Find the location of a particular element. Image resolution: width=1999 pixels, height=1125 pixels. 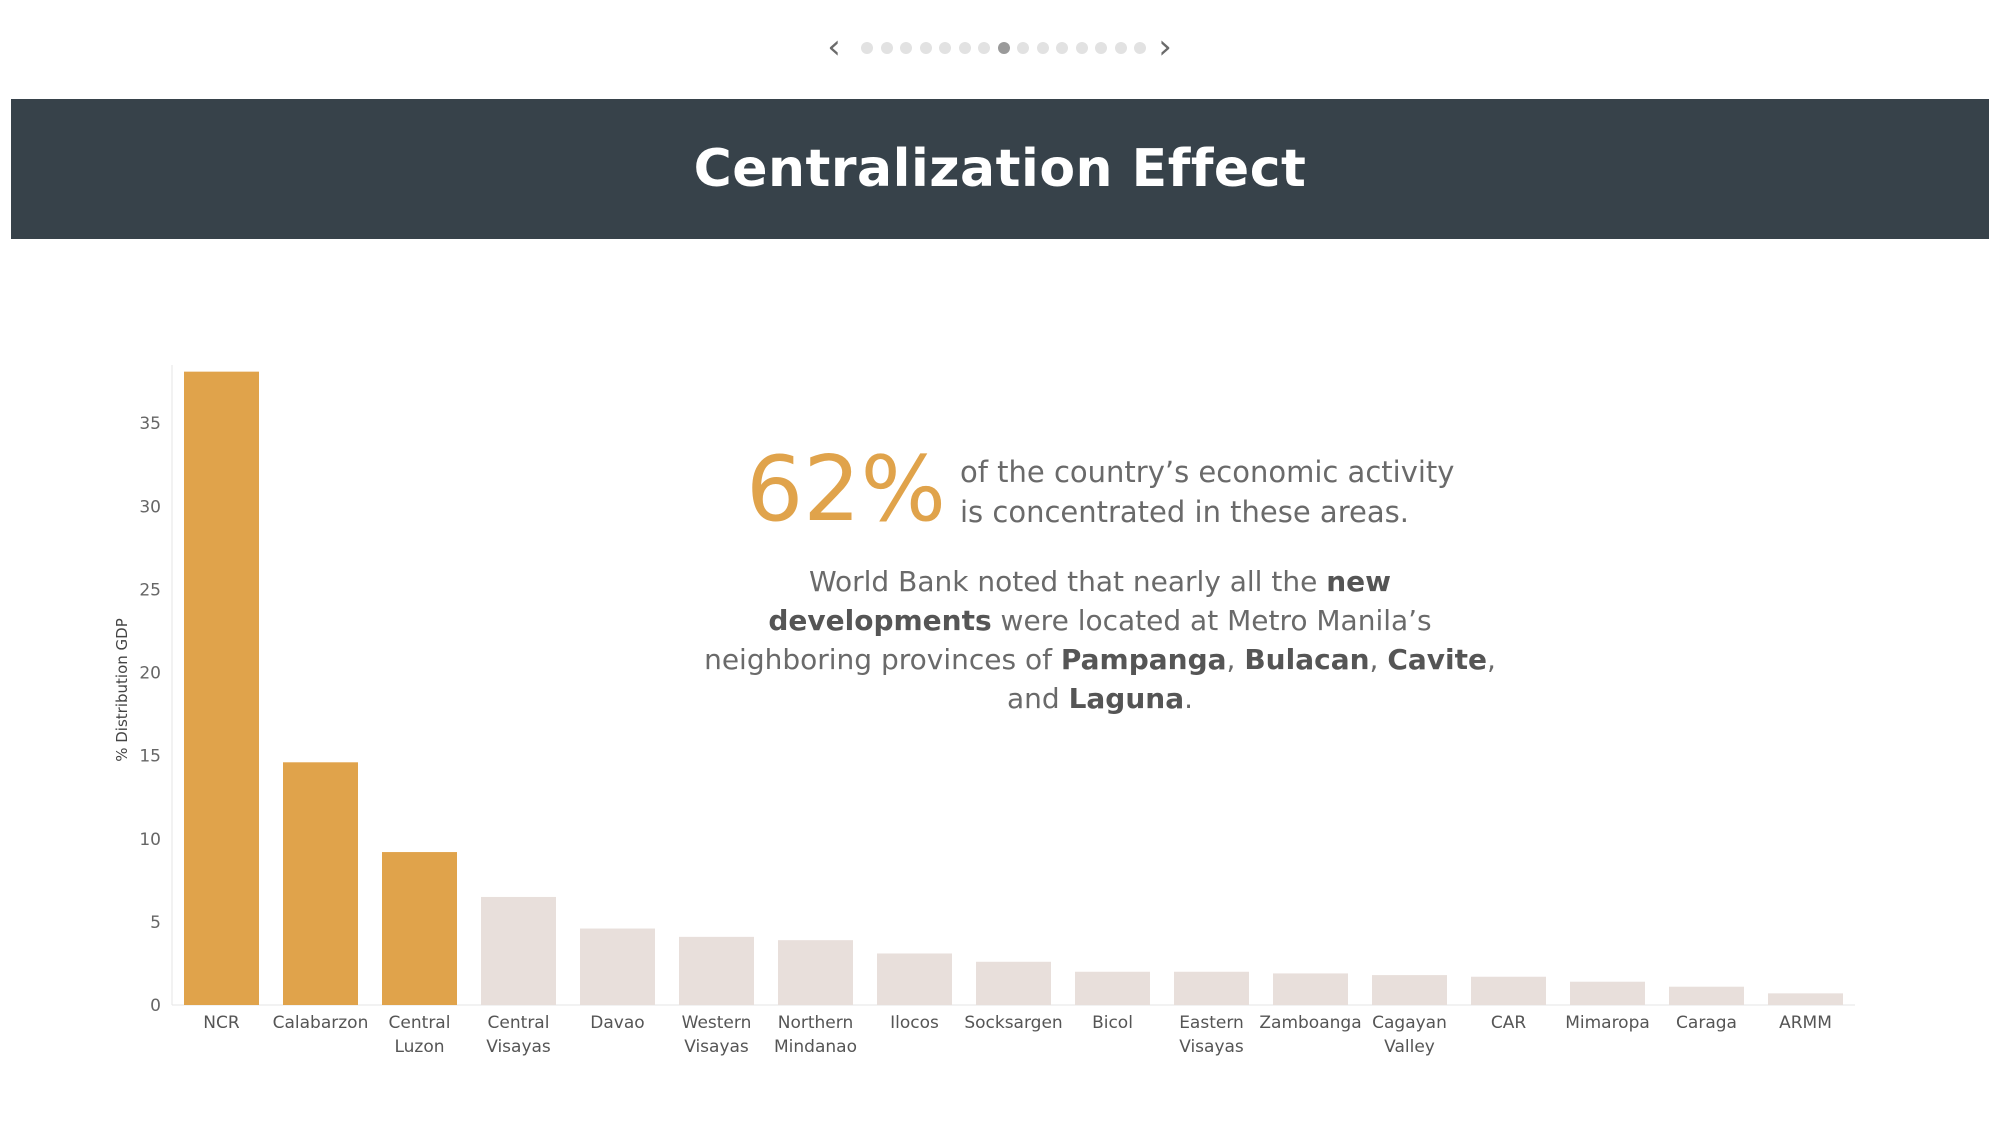

note-text: World Bank noted that nearly all the is located at coordinates (1067, 581).